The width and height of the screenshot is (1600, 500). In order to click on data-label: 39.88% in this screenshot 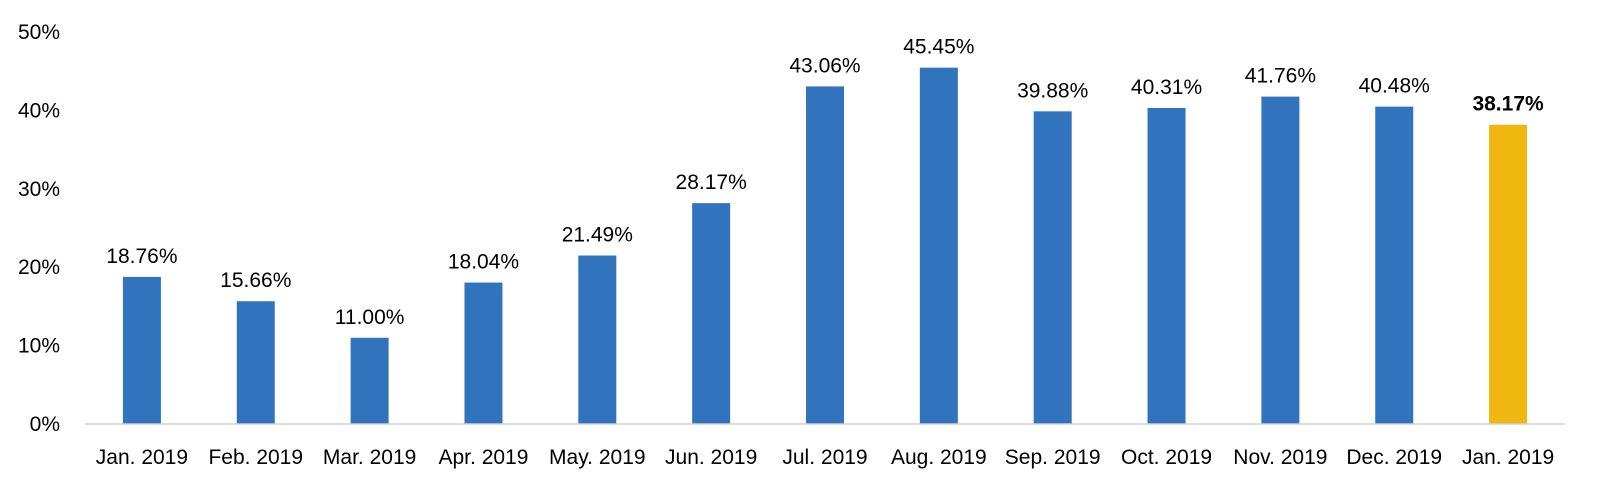, I will do `click(1052, 90)`.